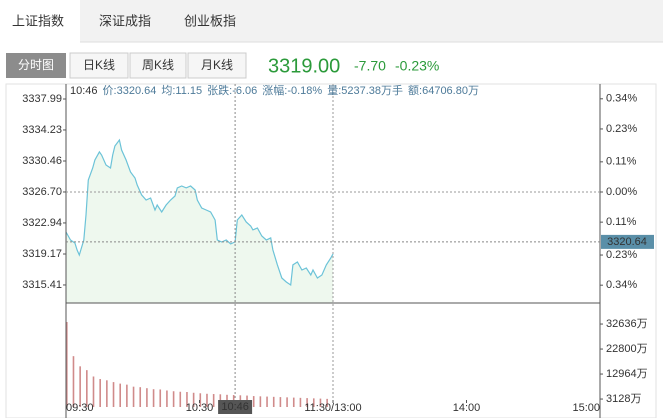 This screenshot has width=663, height=418. Describe the element at coordinates (42, 223) in the screenshot. I see `y-tick-label: 3322.94` at that location.